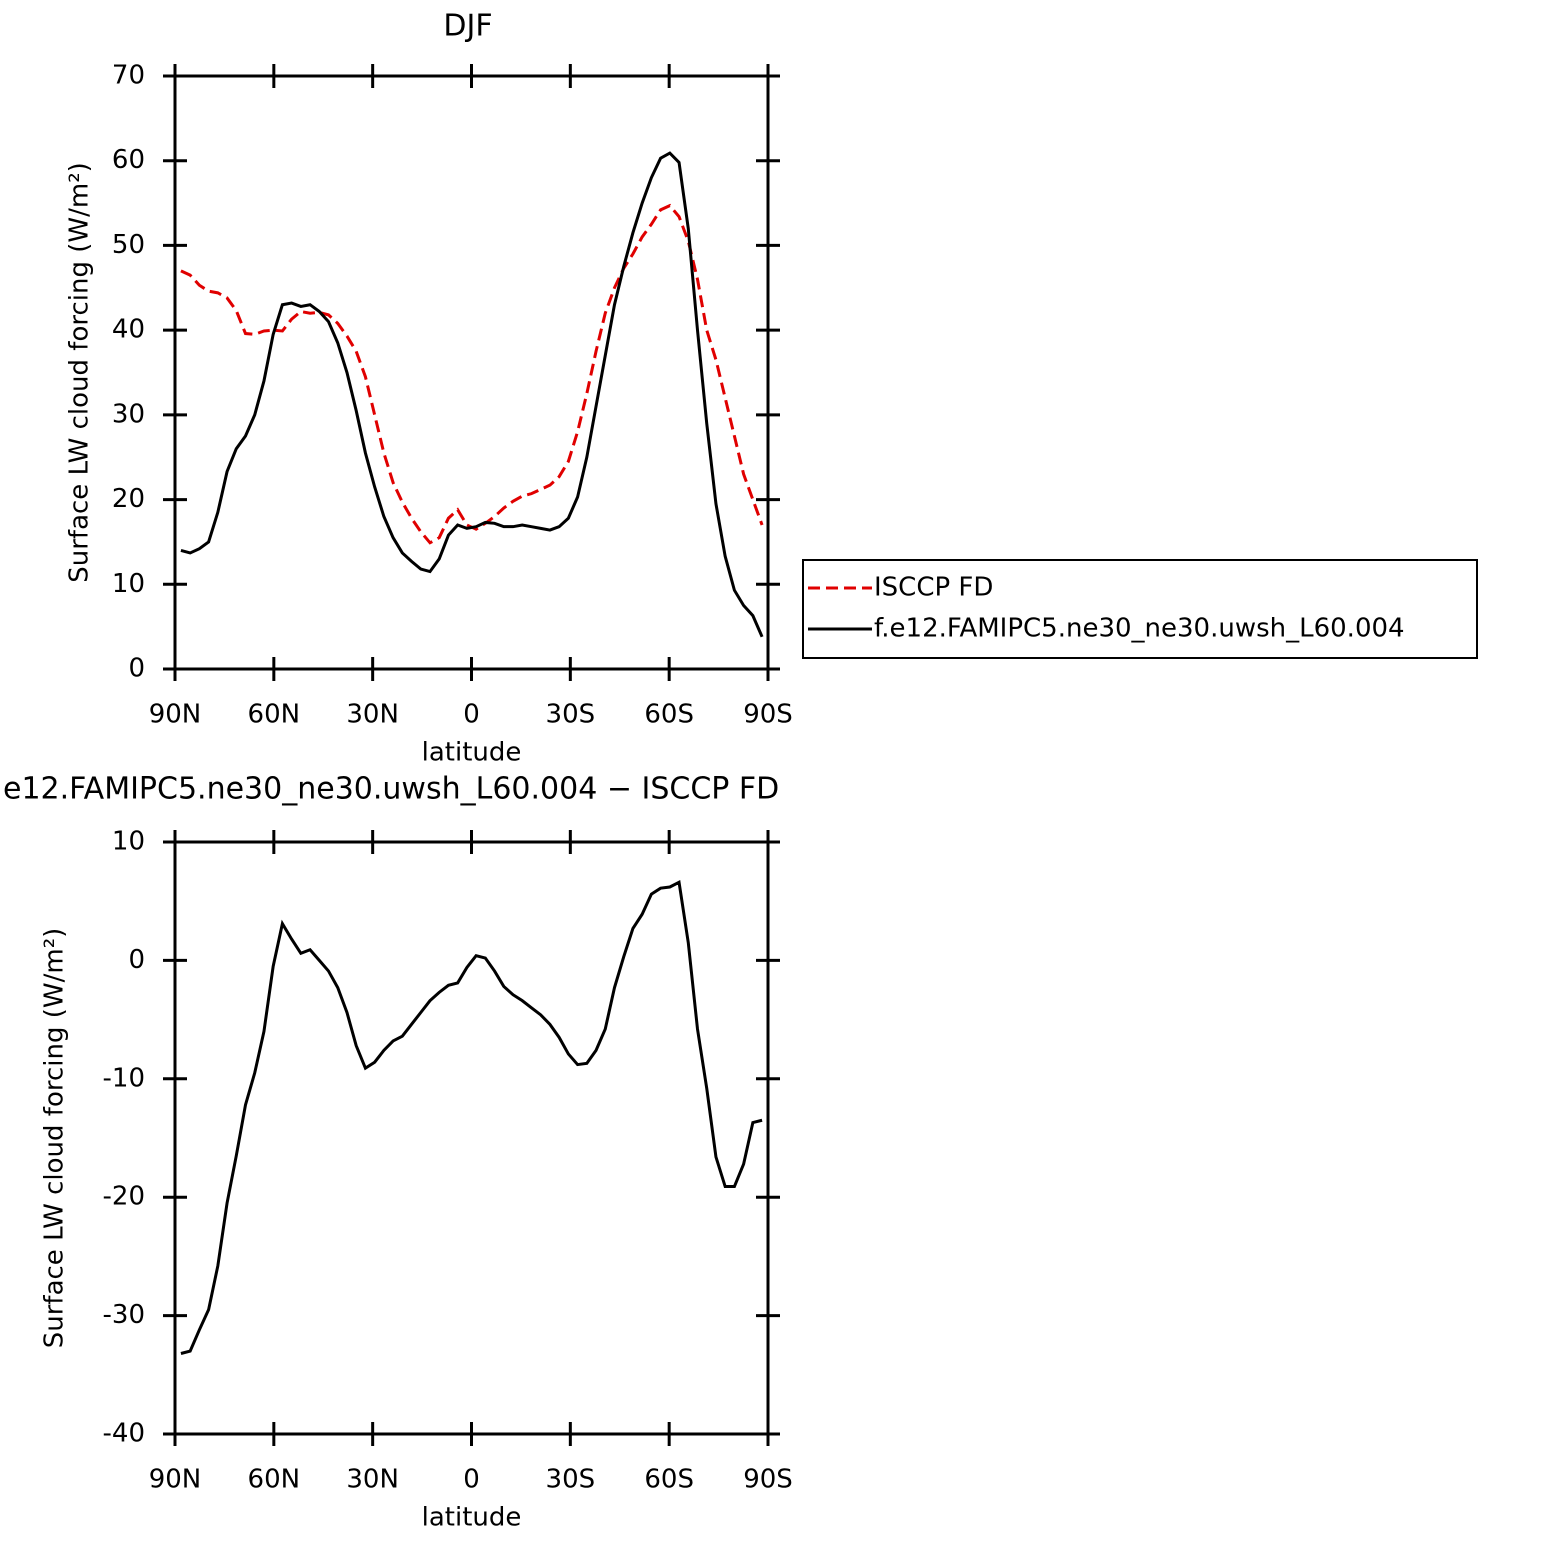 Image resolution: width=1541 pixels, height=1541 pixels. Describe the element at coordinates (128, 330) in the screenshot. I see `y-tick-label: 40` at that location.